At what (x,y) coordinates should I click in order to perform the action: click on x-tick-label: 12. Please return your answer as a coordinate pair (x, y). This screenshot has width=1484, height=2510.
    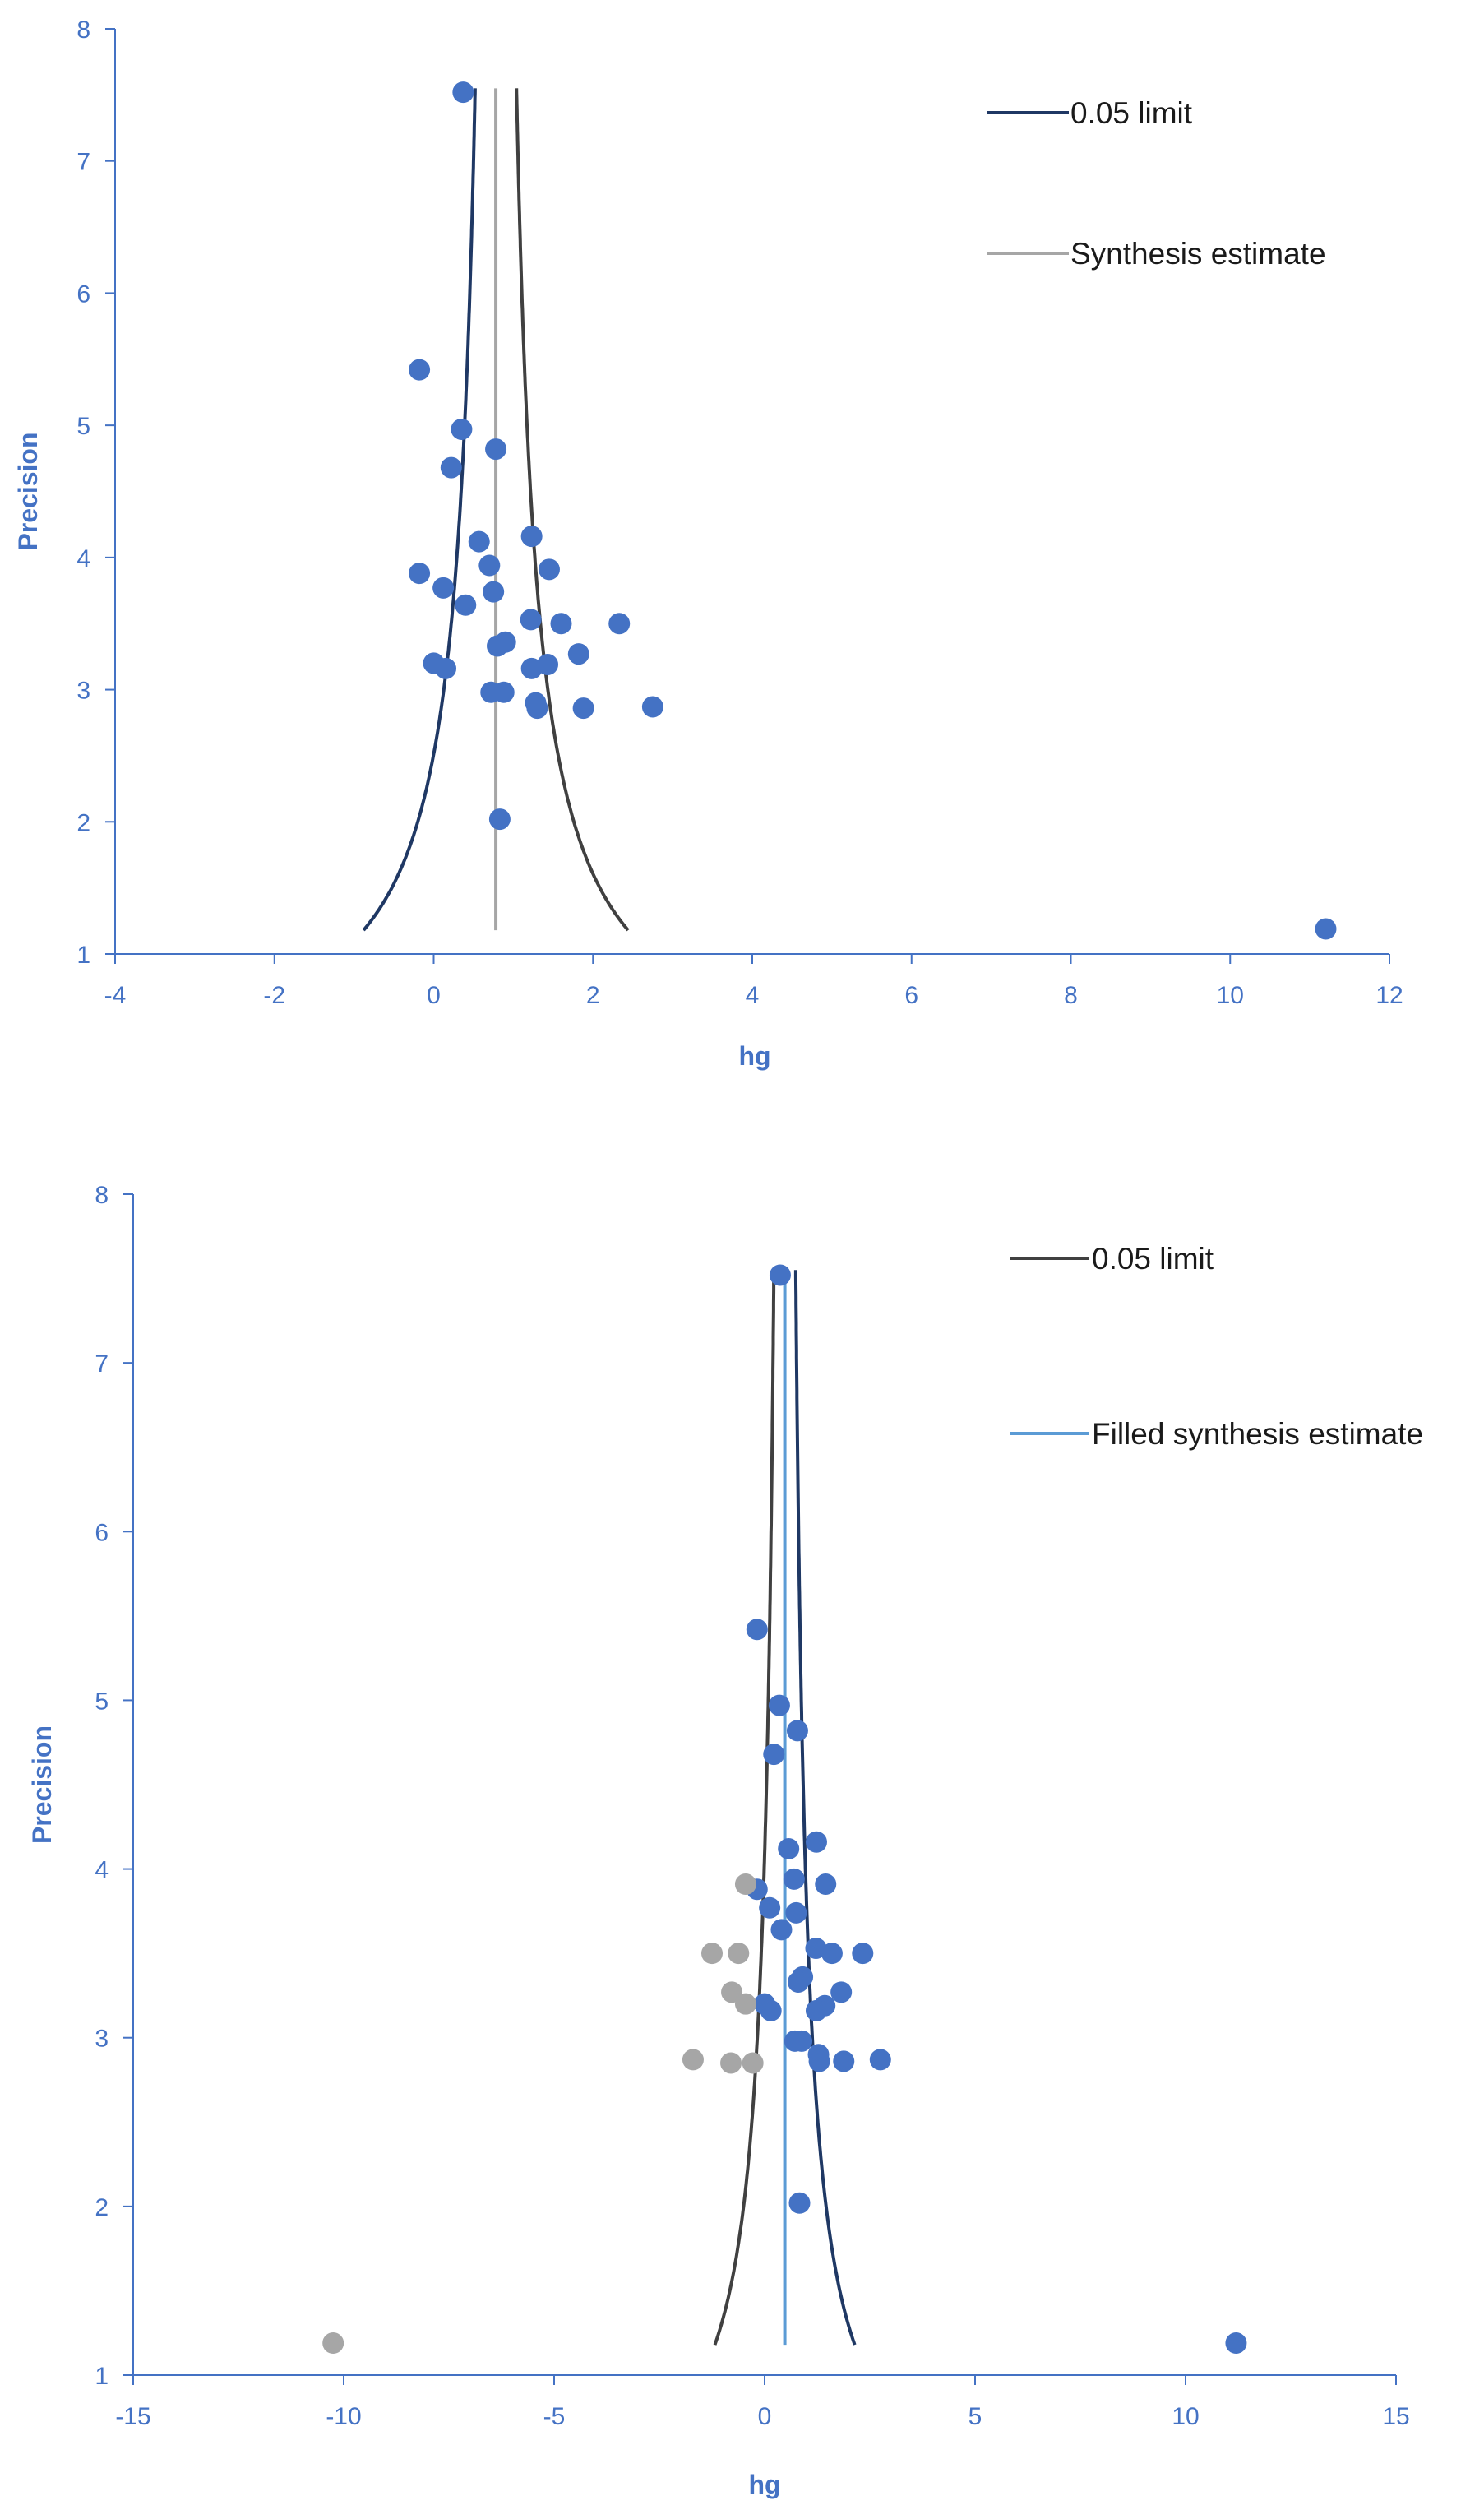
    Looking at the image, I should click on (1389, 995).